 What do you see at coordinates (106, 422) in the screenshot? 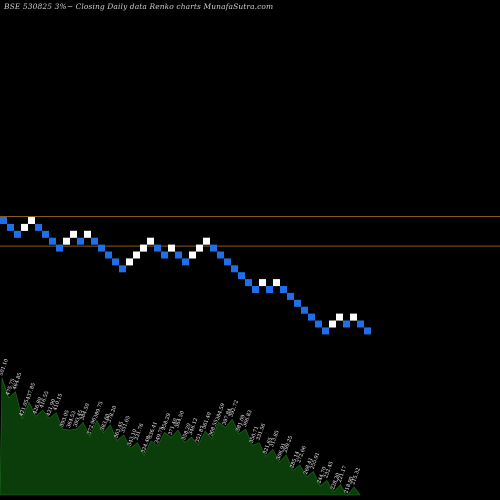
I see `volume-label: 383.60` at bounding box center [106, 422].